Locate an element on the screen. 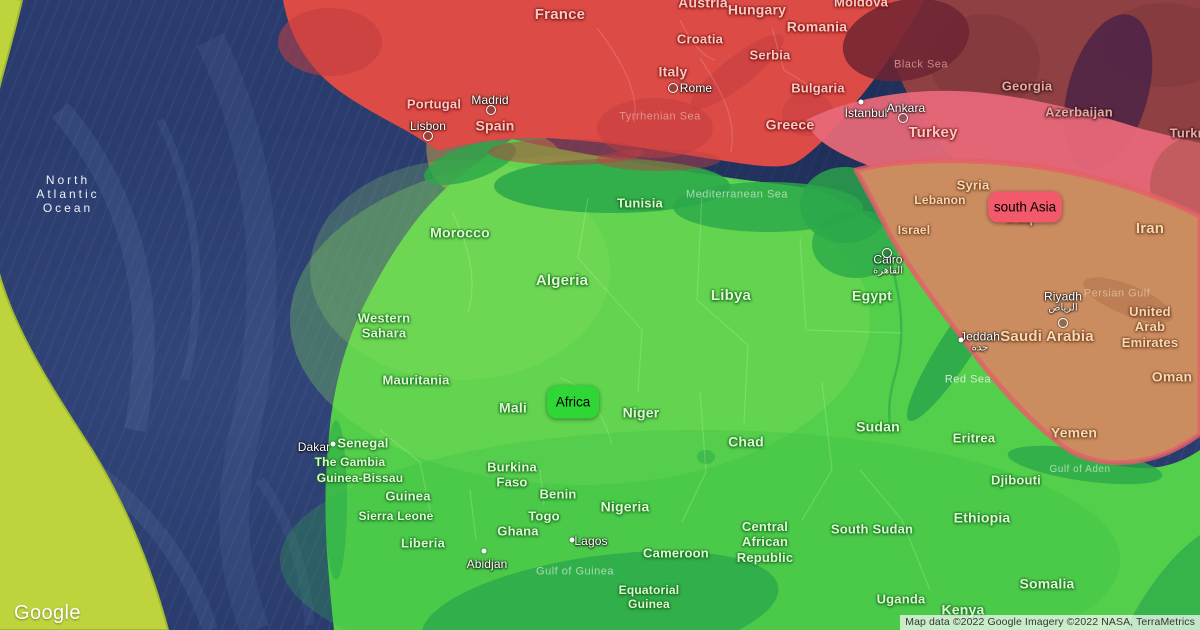 This screenshot has height=630, width=1200. red-country-borders is located at coordinates (708, 86).